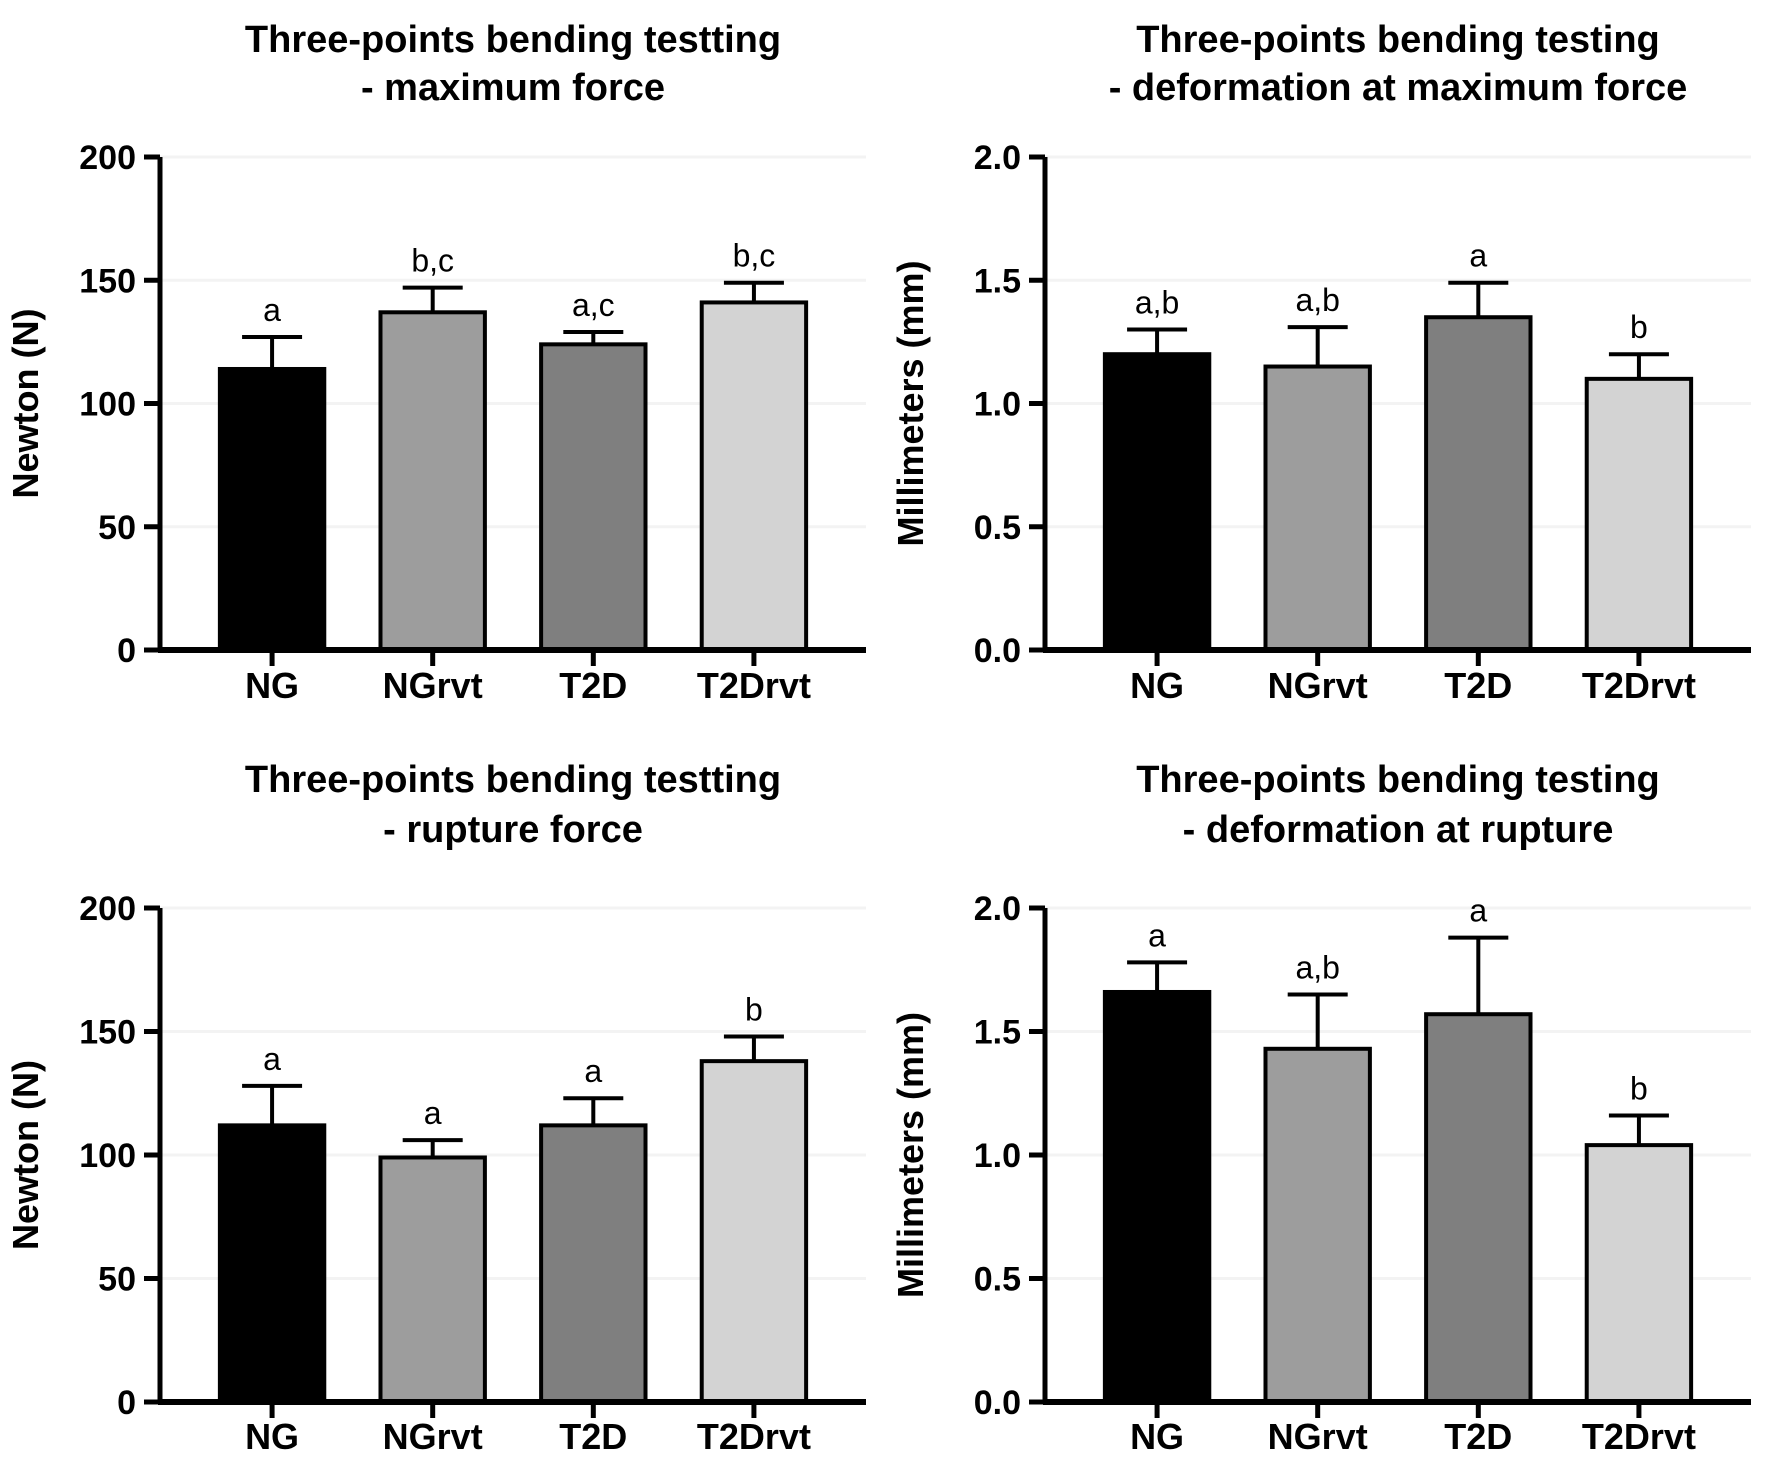 The image size is (1770, 1461). Describe the element at coordinates (513, 88) in the screenshot. I see `chart-title-line2: - maximum force` at that location.